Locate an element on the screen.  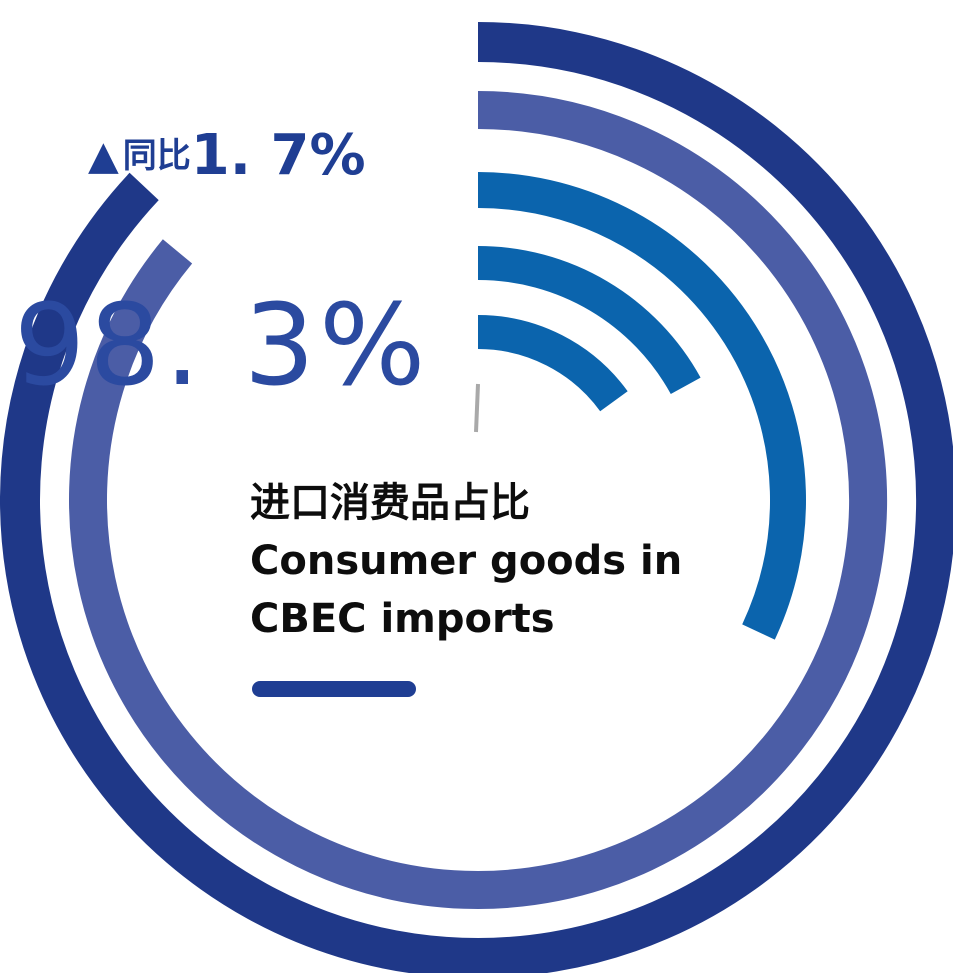
chart-caption: 进口消费品占比 Consumer goods in CBEC imports is located at coordinates (530, 561).